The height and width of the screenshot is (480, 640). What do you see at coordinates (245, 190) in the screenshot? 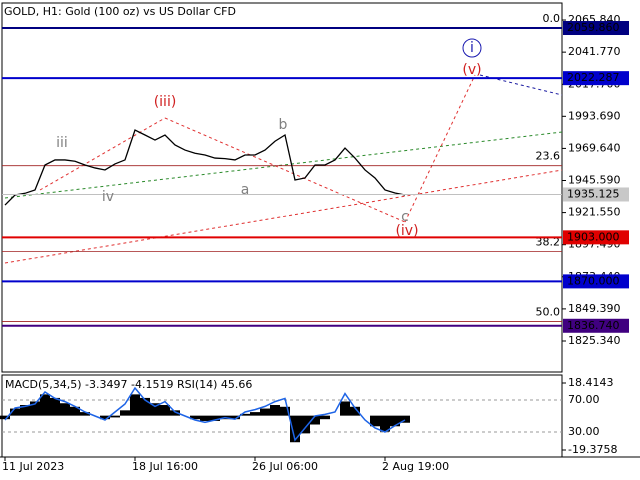
I see `wave-label: a` at bounding box center [245, 190].